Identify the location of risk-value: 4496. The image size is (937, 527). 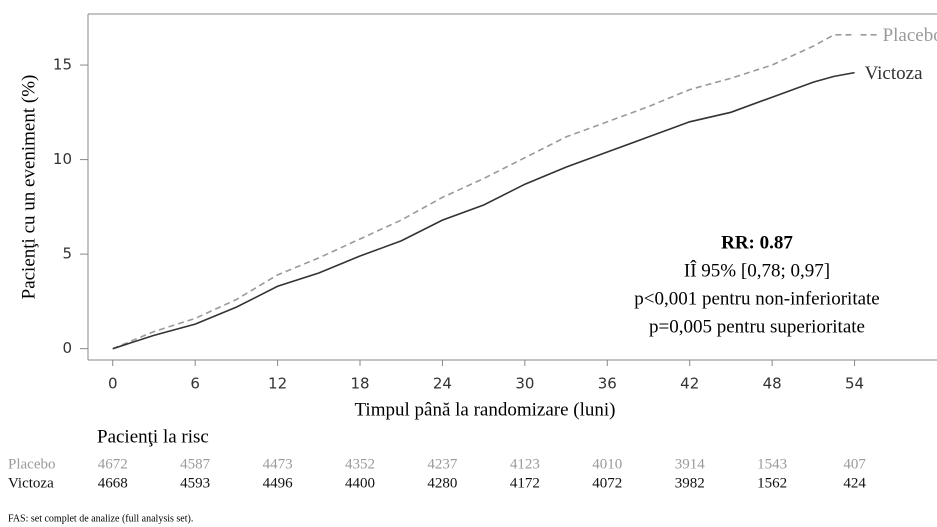
(278, 483).